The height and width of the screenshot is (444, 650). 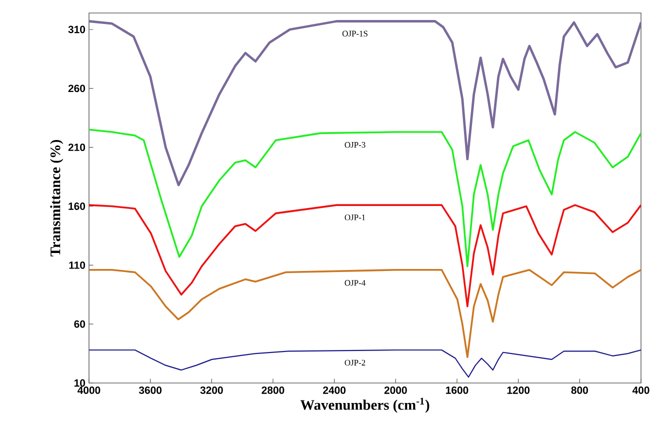 I want to click on x-tick-label: 2000, so click(x=395, y=390).